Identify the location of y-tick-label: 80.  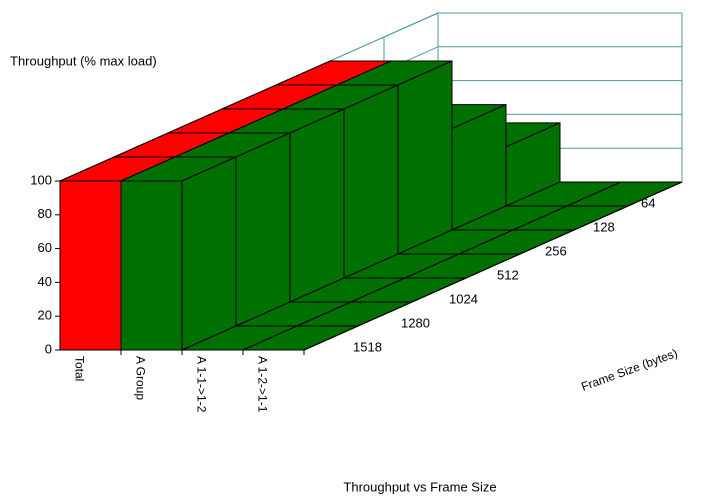
(45, 213).